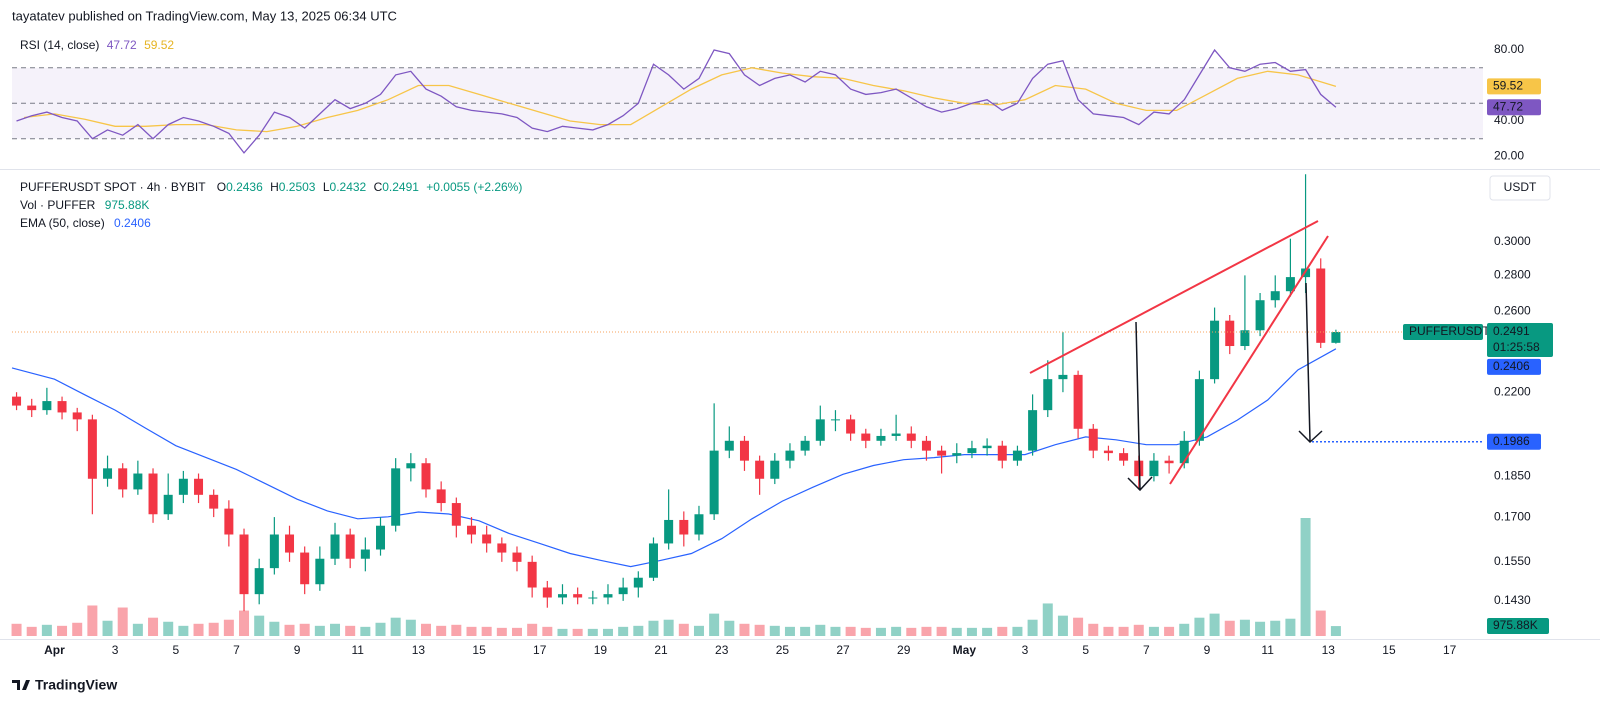 This screenshot has width=1600, height=718. I want to click on symbol-title: PUFFERUSDT SPOT · 4h · BYBIT, so click(113, 187).